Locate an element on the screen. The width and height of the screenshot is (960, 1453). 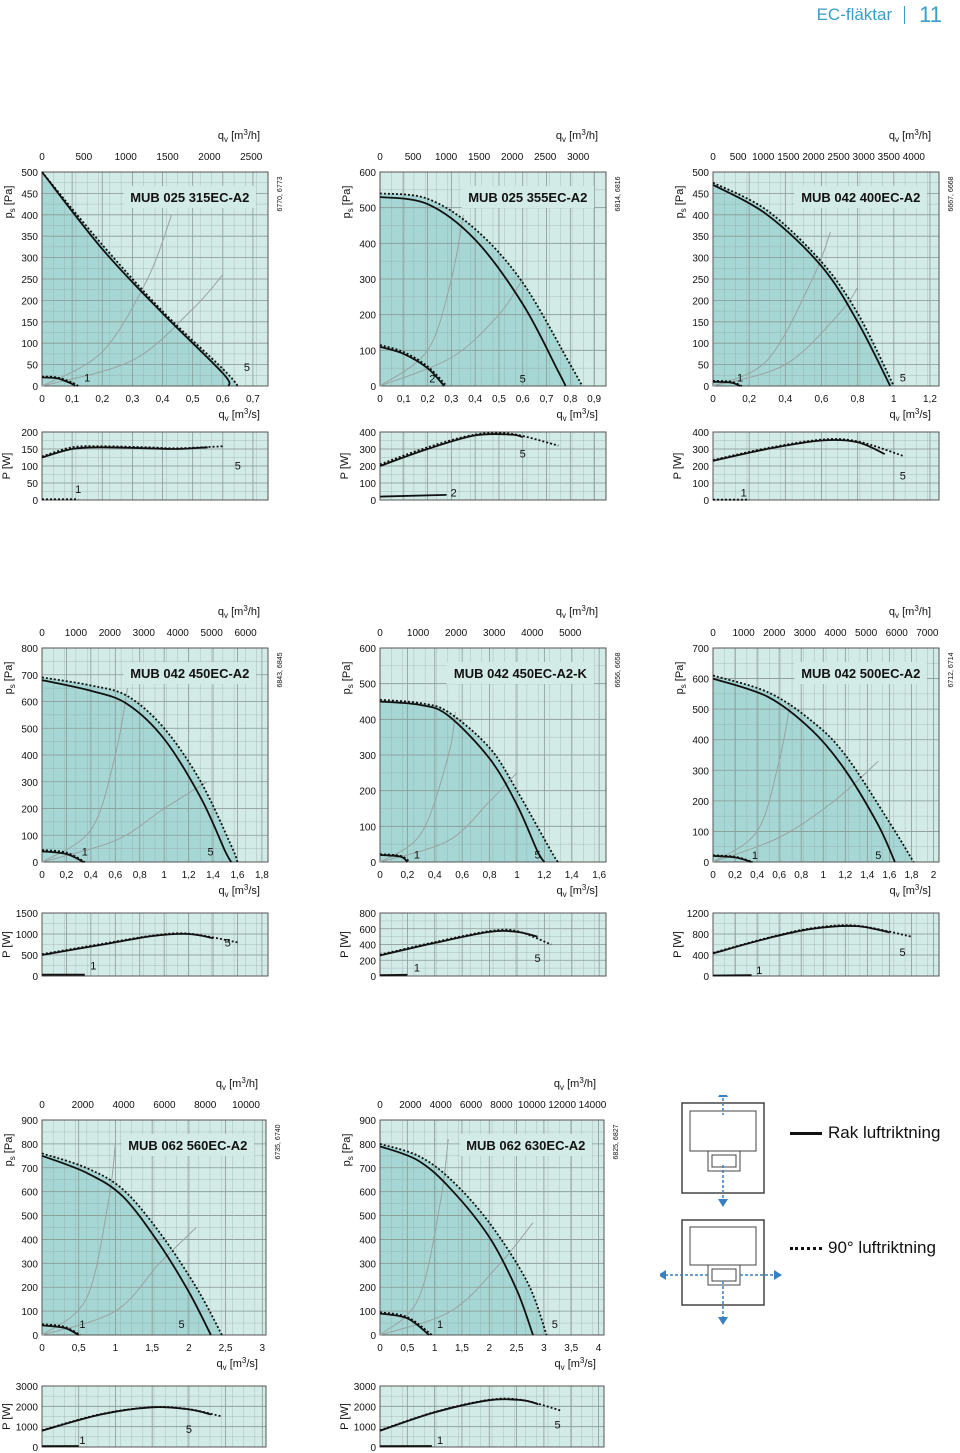
y-tick-label: 50 is located at coordinates (33, 366).